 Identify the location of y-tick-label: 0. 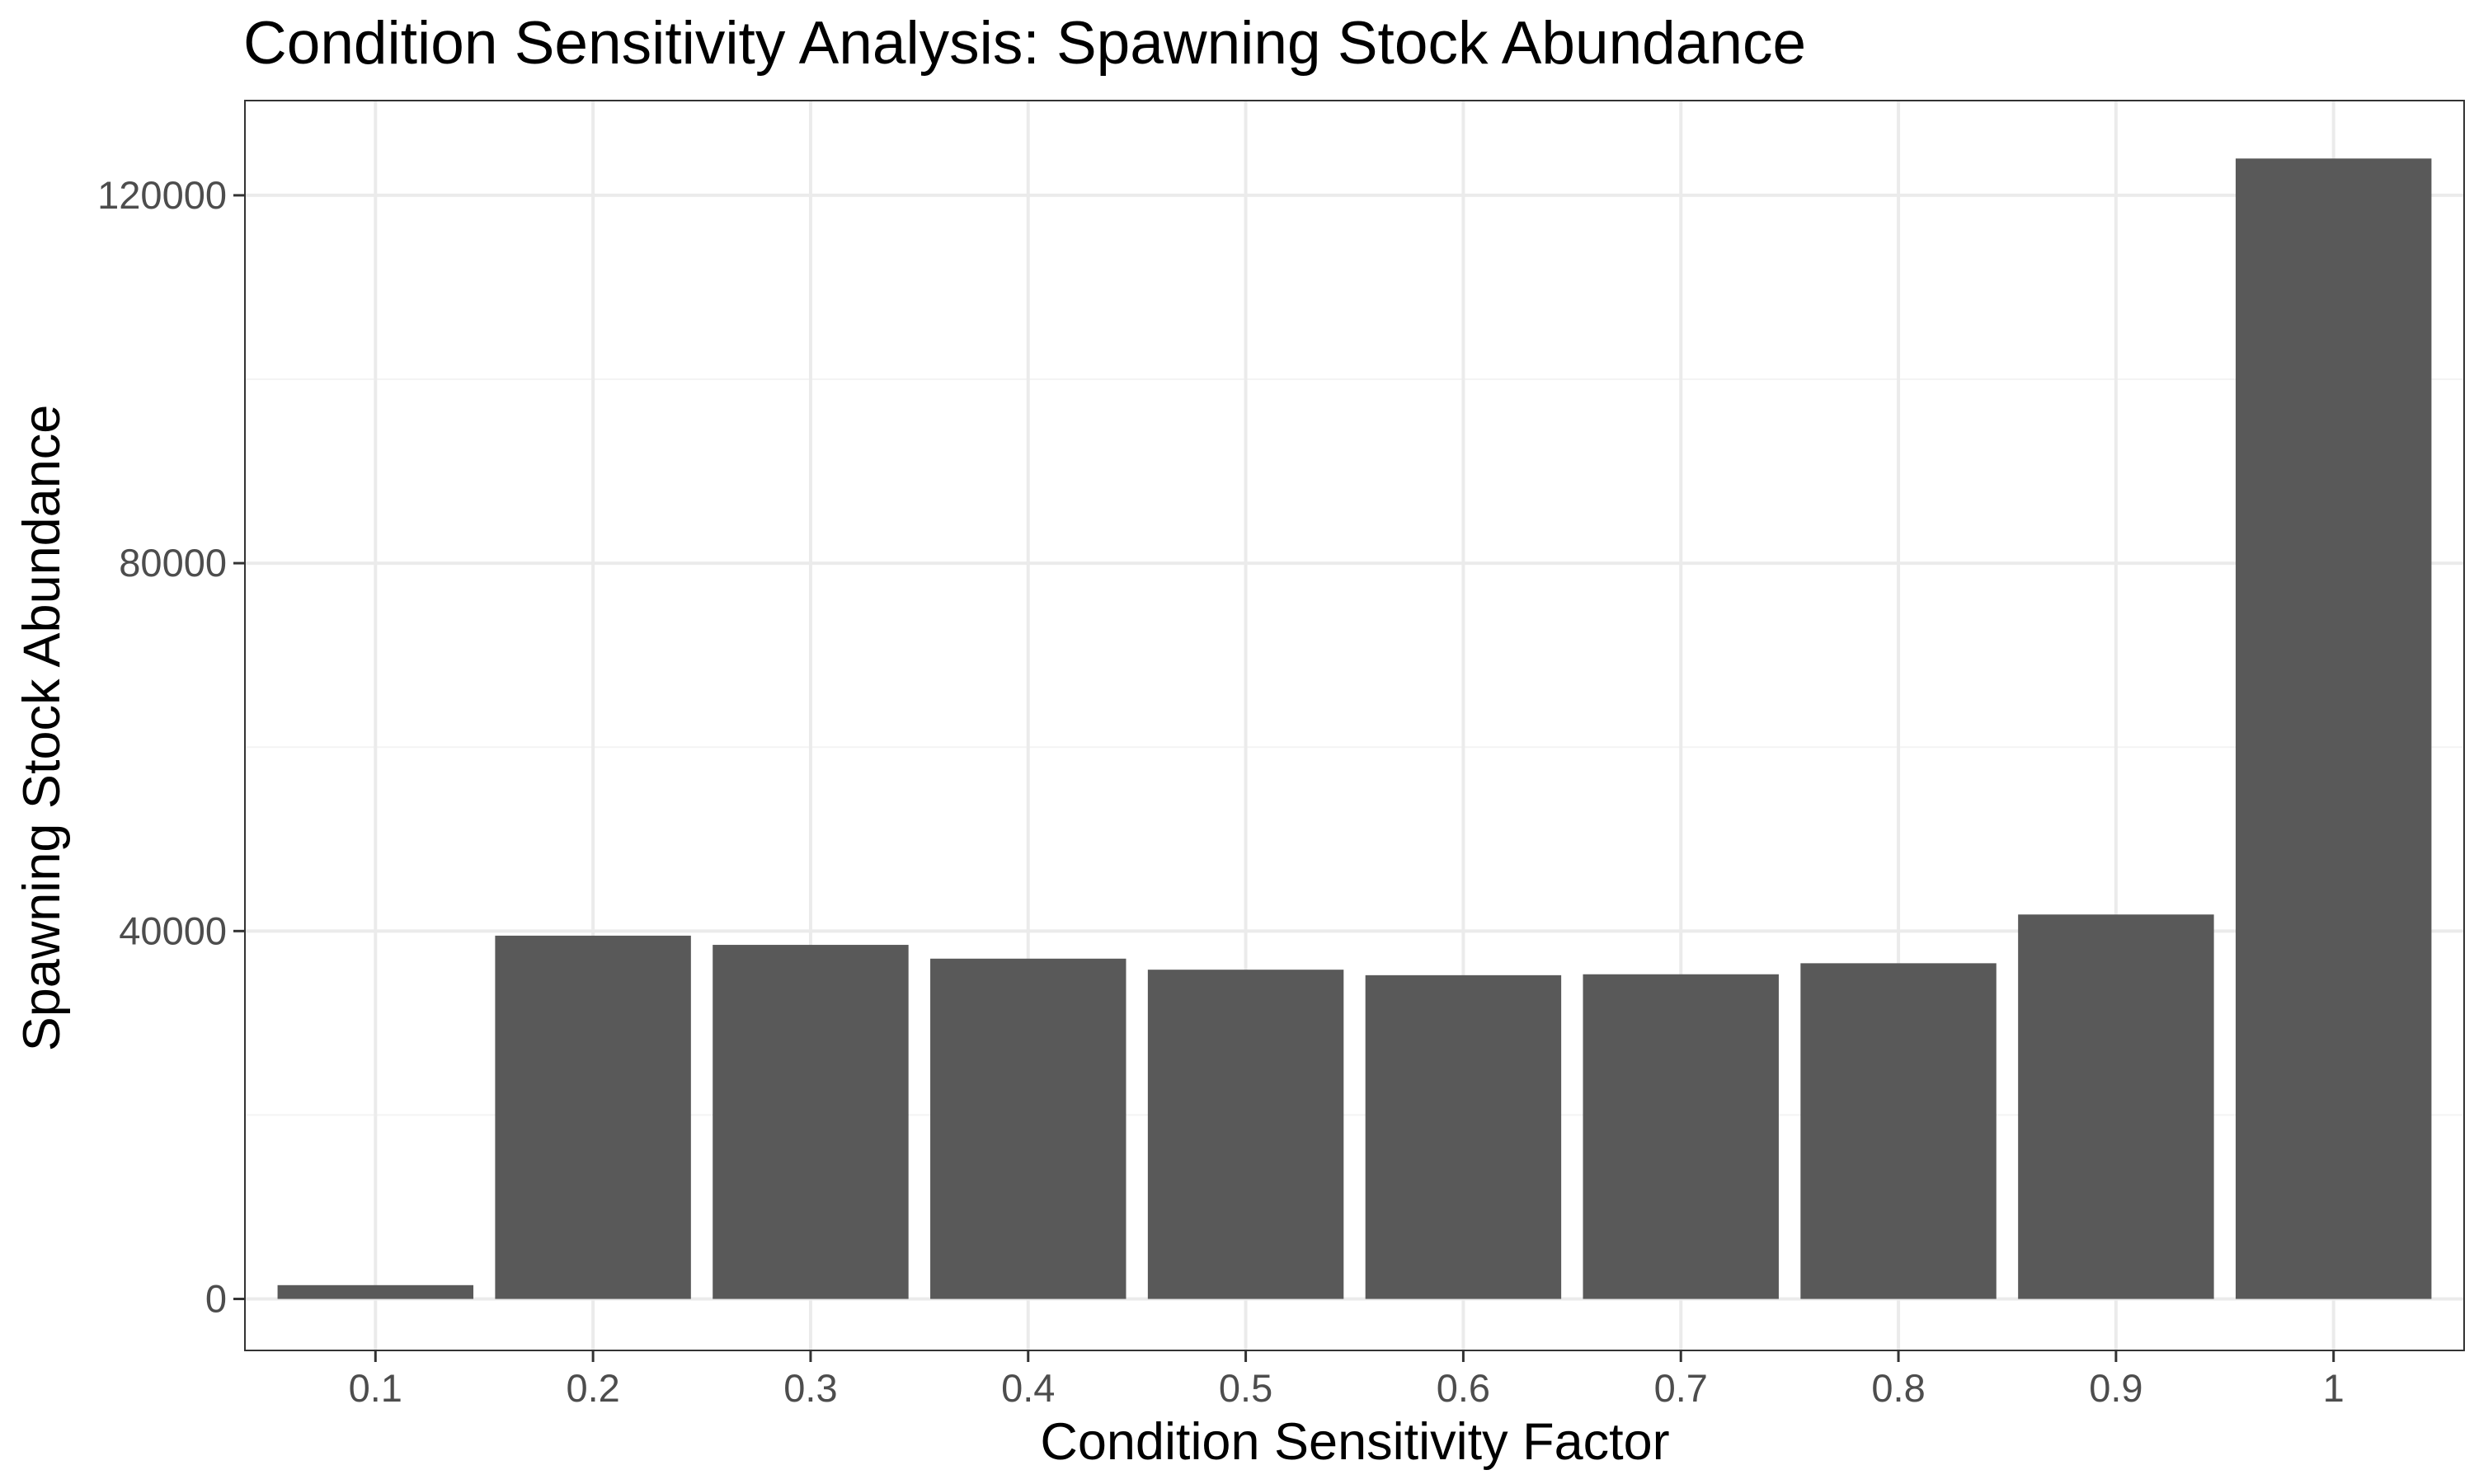
(216, 1299).